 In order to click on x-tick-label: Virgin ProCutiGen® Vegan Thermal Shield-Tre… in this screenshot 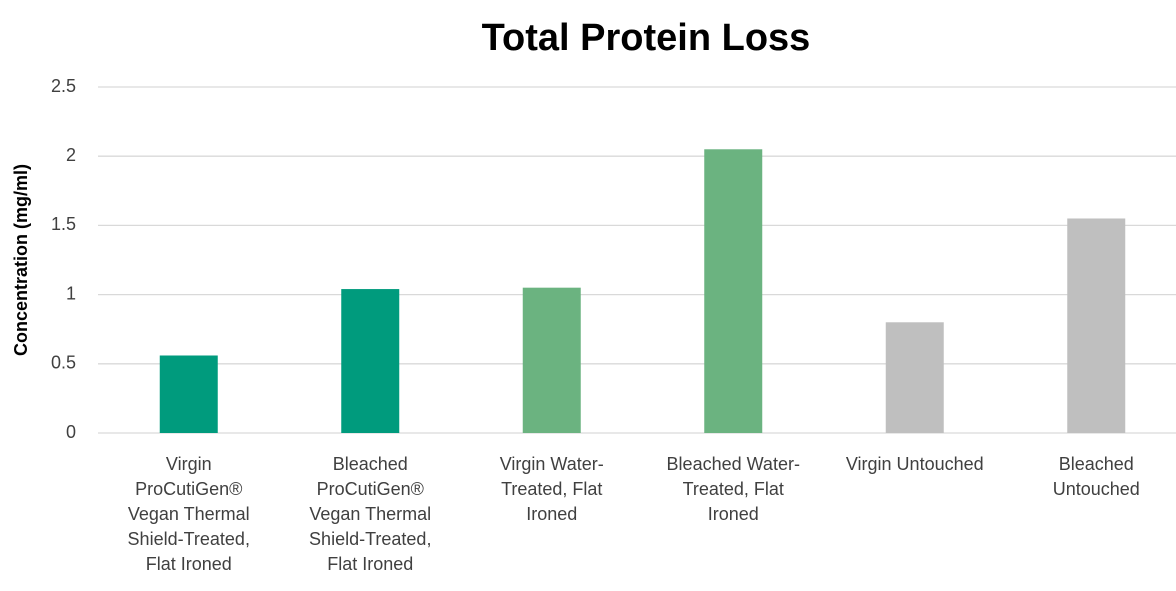, I will do `click(189, 514)`.